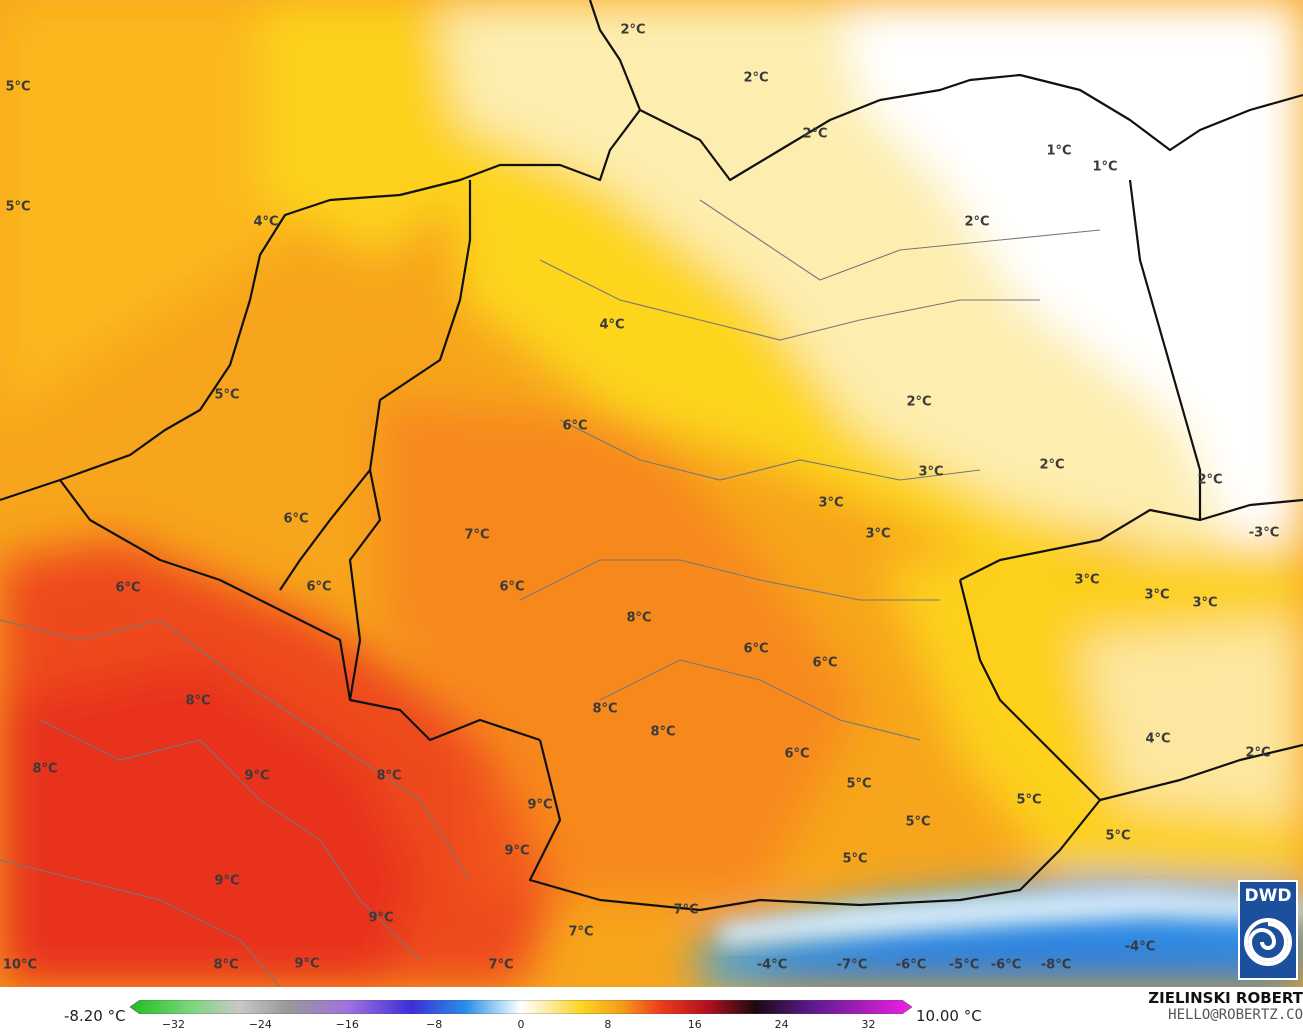 This screenshot has height=1035, width=1303. What do you see at coordinates (347, 1024) in the screenshot?
I see `legend-tick-label: −16` at bounding box center [347, 1024].